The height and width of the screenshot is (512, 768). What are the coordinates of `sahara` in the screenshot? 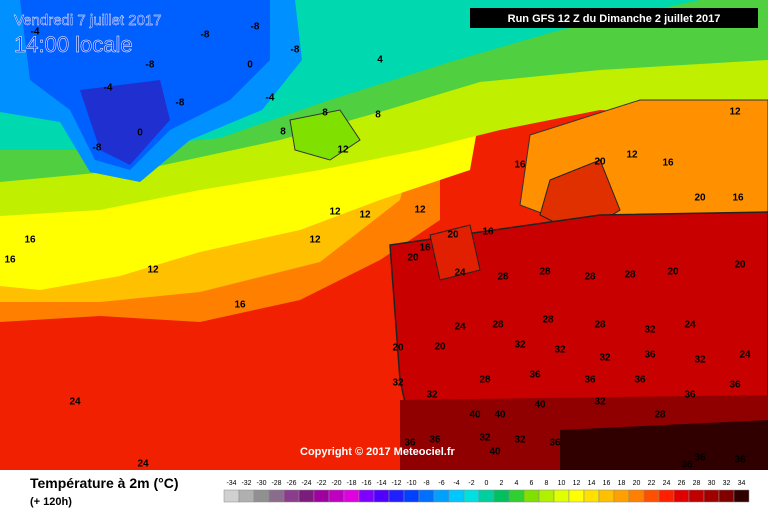 It's located at (664, 445).